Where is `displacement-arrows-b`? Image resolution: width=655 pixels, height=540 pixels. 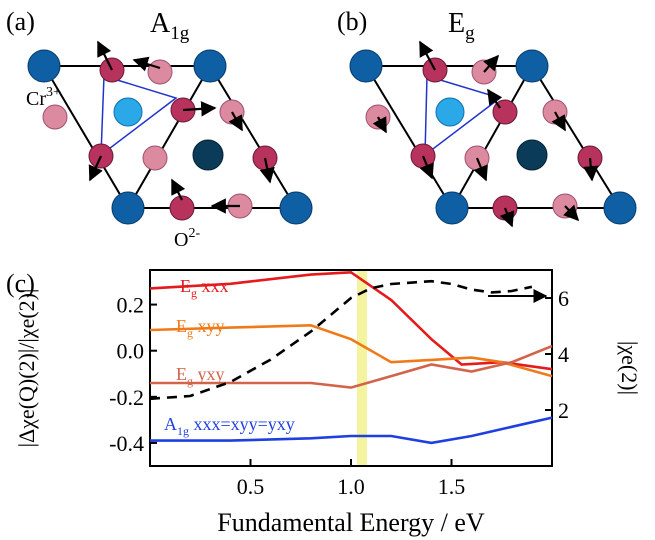
displacement-arrows-b is located at coordinates (485, 134).